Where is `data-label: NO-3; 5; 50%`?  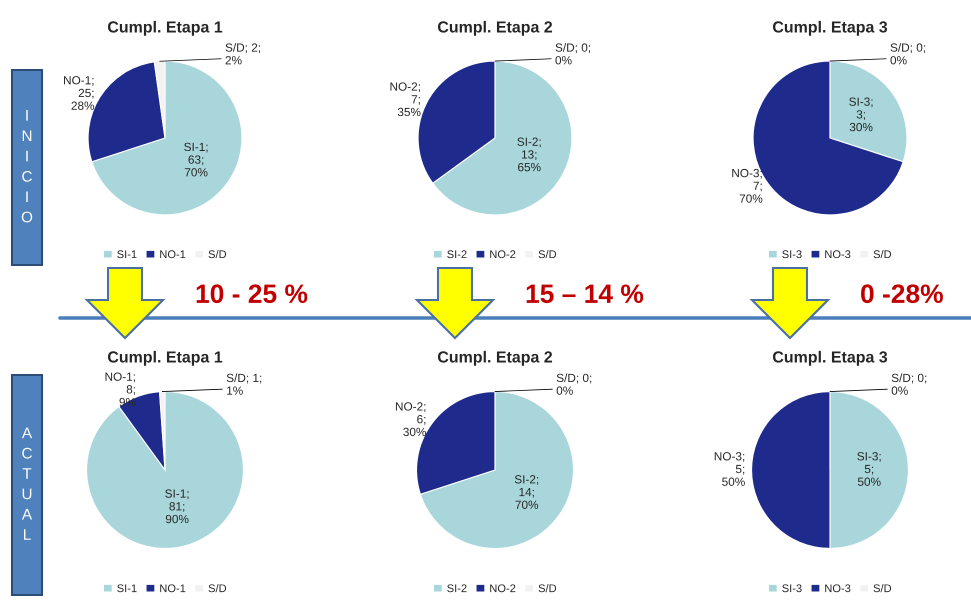
data-label: NO-3; 5; 50% is located at coordinates (729, 469).